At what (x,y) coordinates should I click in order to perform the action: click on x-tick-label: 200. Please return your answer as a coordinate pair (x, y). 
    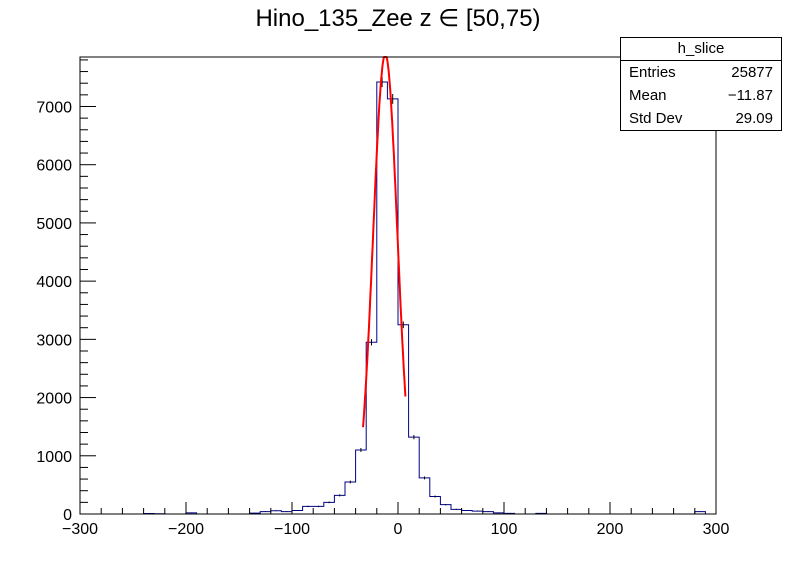
    Looking at the image, I should click on (610, 529).